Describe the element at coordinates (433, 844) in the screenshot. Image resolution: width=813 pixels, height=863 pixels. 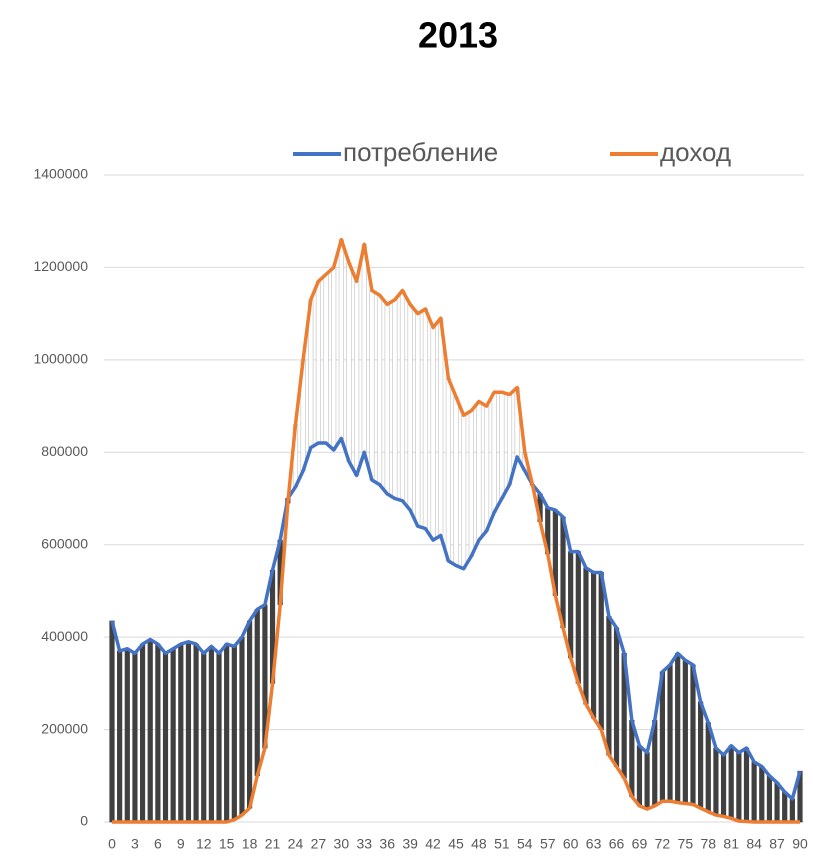
I see `x-tick-label: 42` at that location.